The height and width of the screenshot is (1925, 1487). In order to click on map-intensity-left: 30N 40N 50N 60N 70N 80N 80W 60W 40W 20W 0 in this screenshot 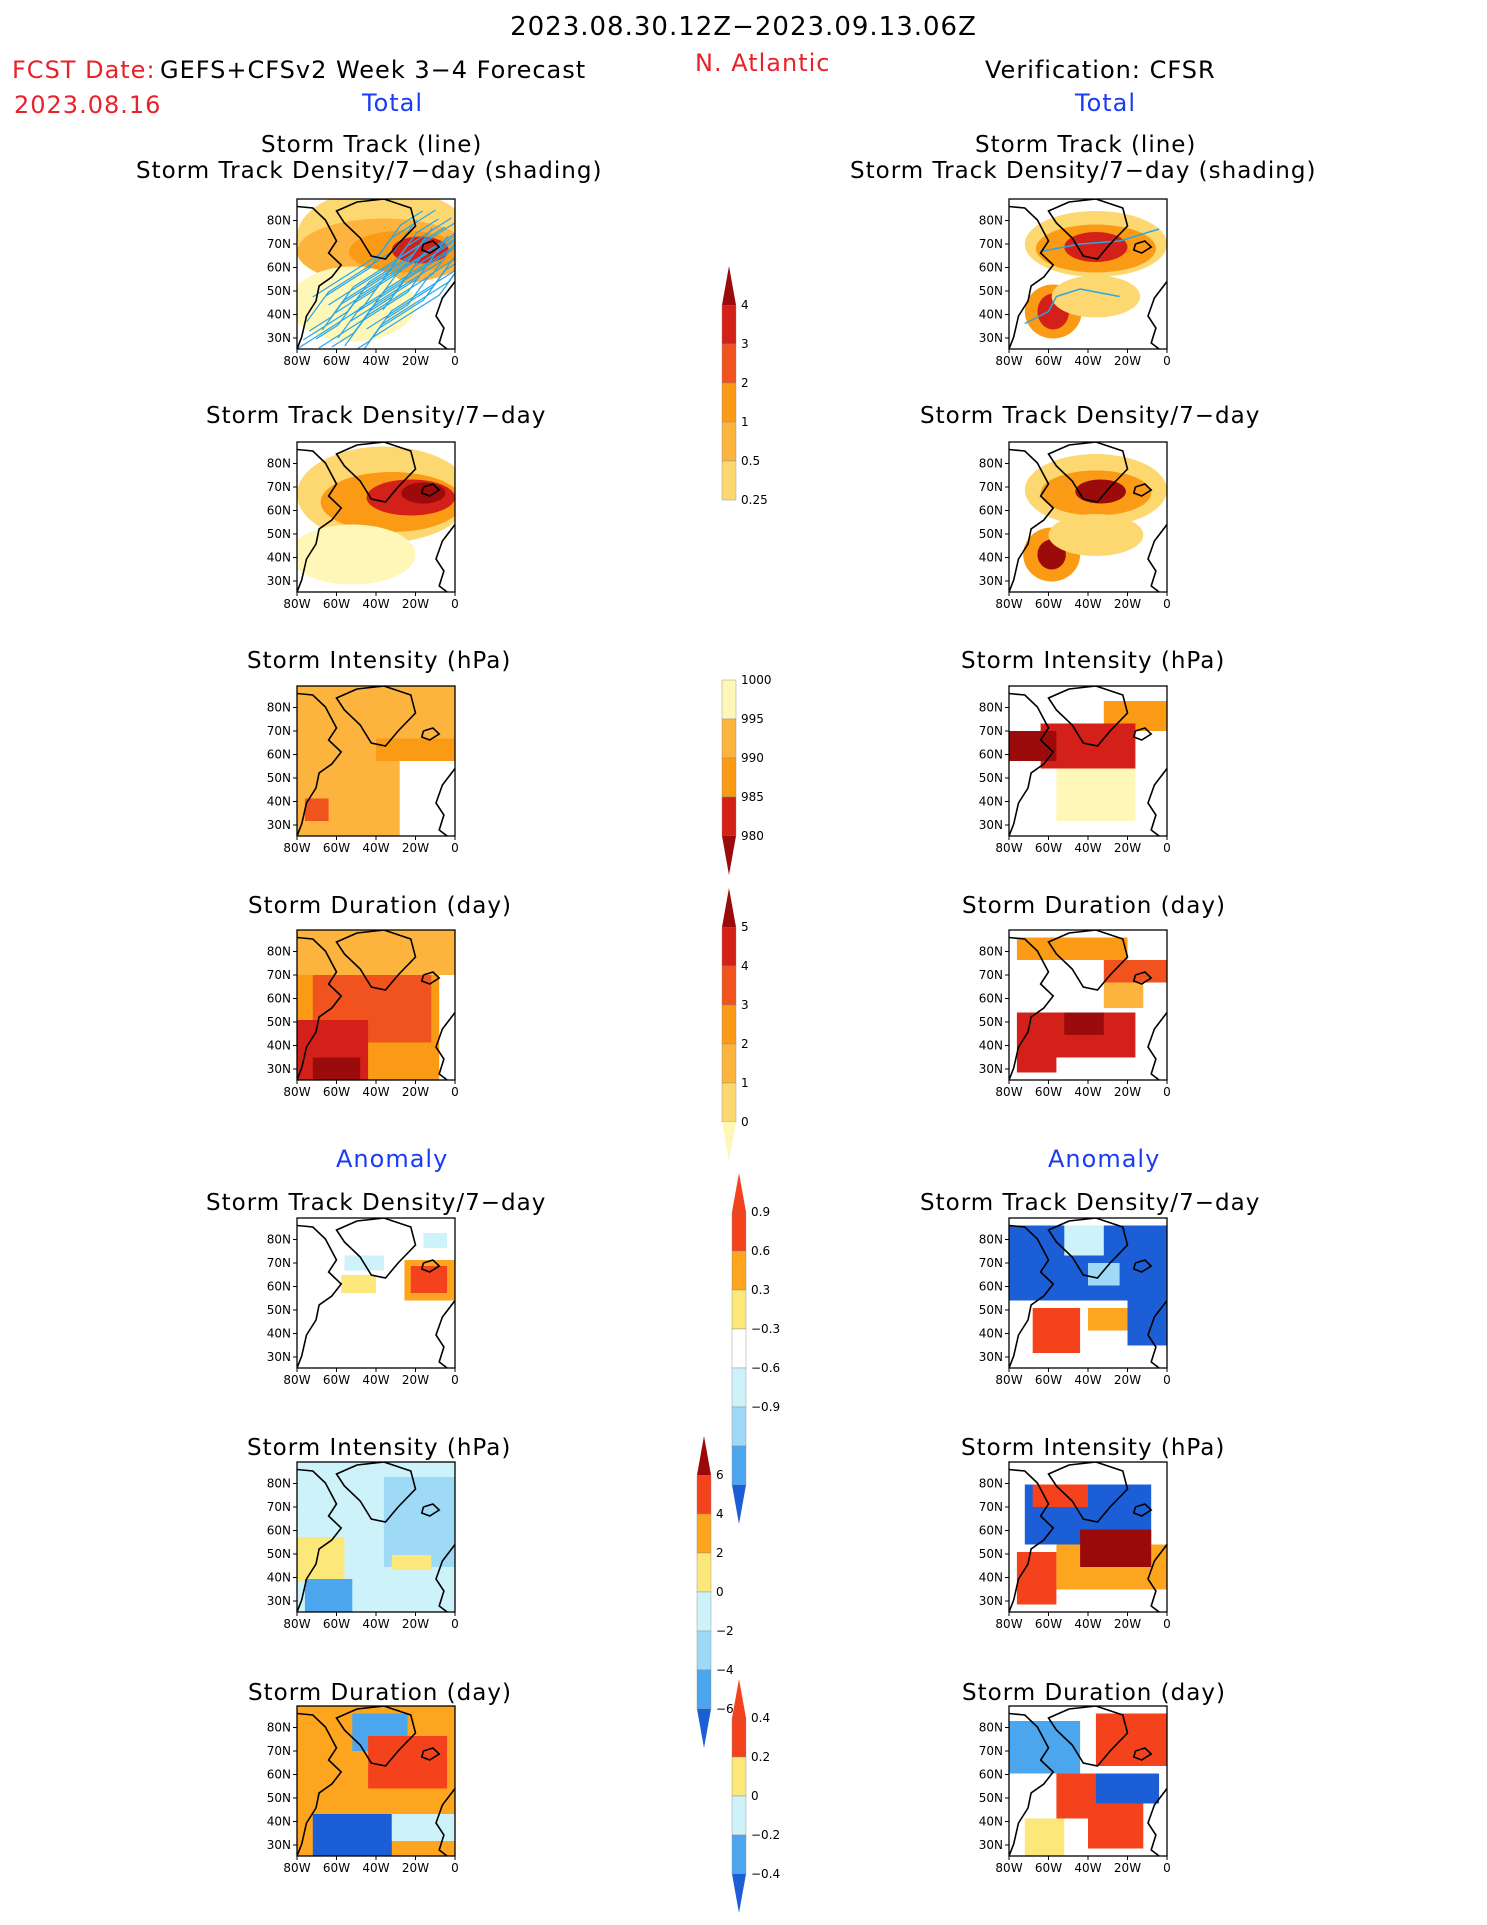, I will do `click(363, 770)`.